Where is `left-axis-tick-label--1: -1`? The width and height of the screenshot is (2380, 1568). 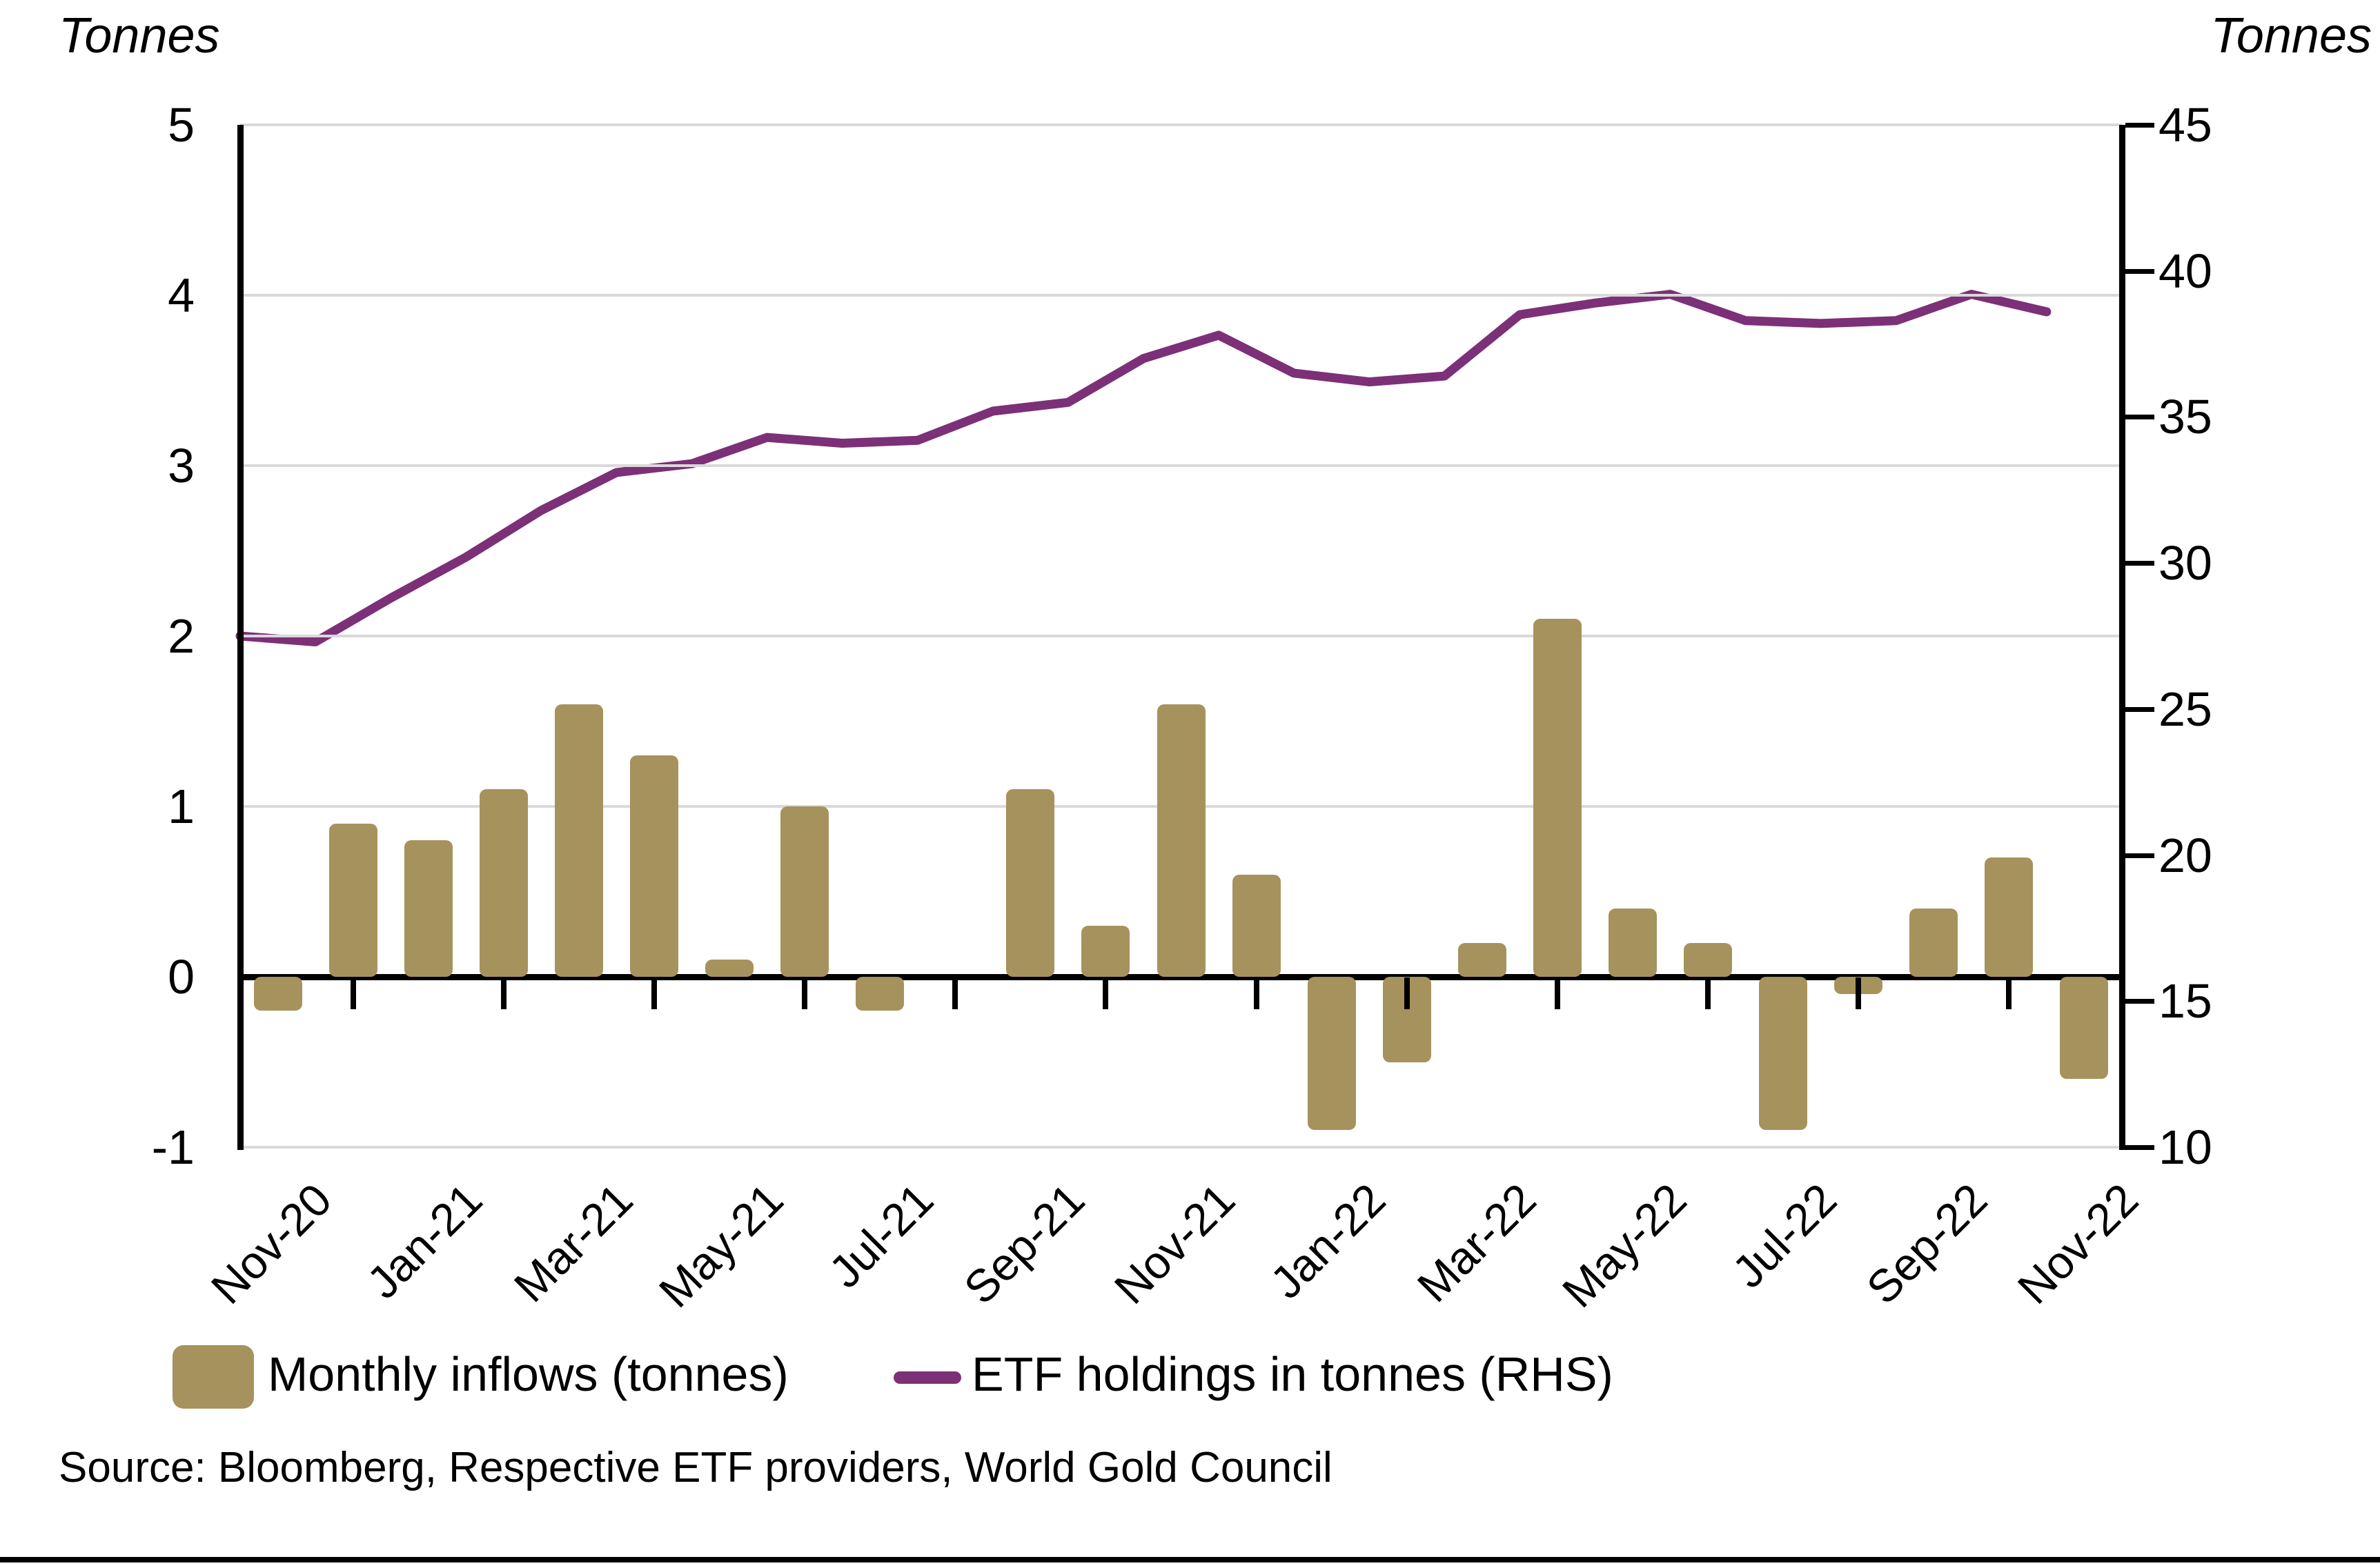
left-axis-tick-label--1: -1 is located at coordinates (173, 1147).